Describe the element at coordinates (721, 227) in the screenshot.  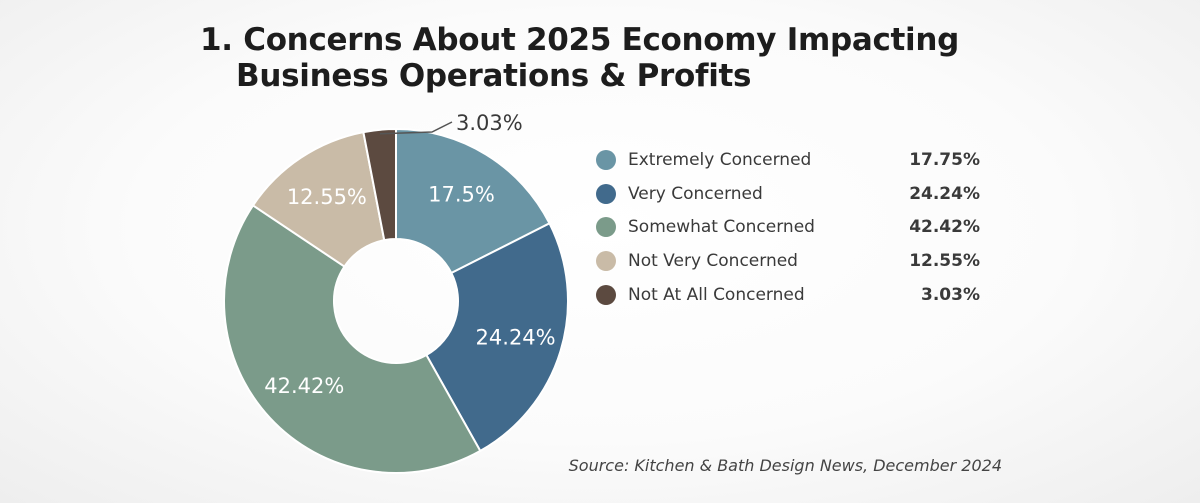
I see `legend-label-somewhat-concerned: Somewhat Concerned` at that location.